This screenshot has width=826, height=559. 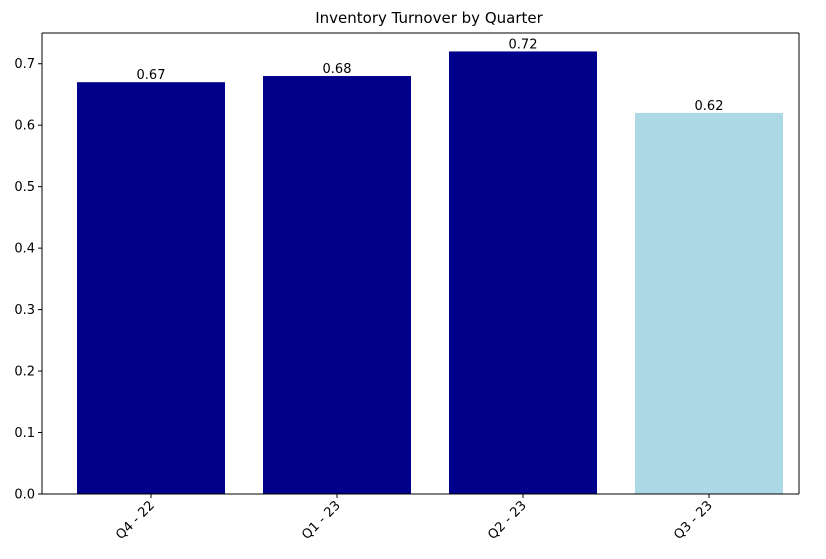 I want to click on bar-value-label-3: 0.62, so click(x=709, y=106).